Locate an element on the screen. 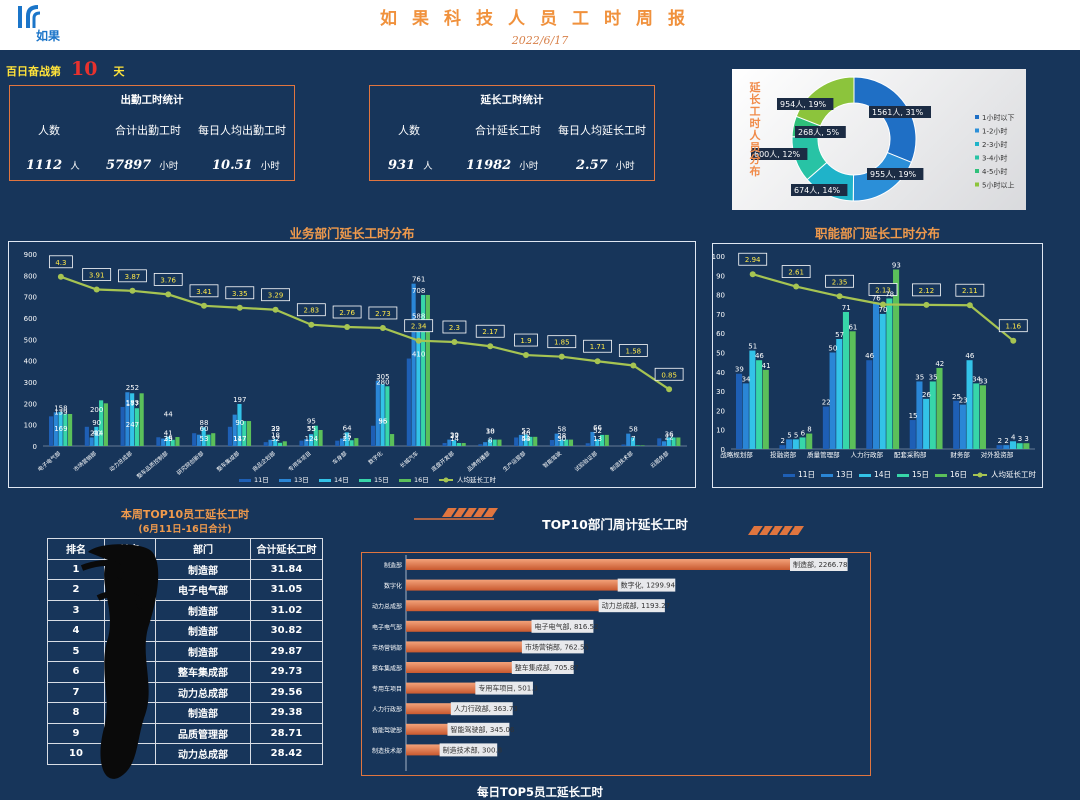 The image size is (1080, 800). bar-data-label: 247 is located at coordinates (132, 425).